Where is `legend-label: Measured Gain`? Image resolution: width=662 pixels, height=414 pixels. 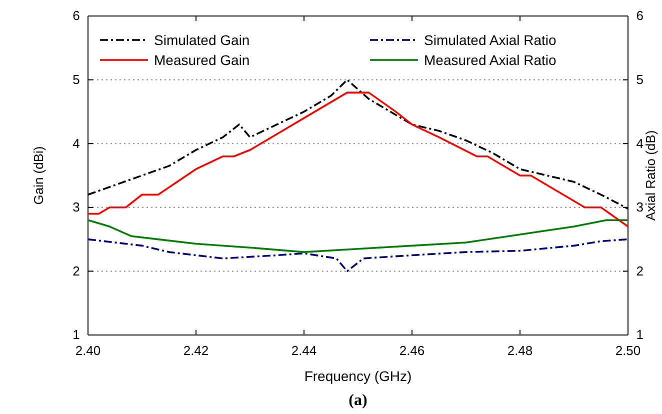 legend-label: Measured Gain is located at coordinates (202, 60).